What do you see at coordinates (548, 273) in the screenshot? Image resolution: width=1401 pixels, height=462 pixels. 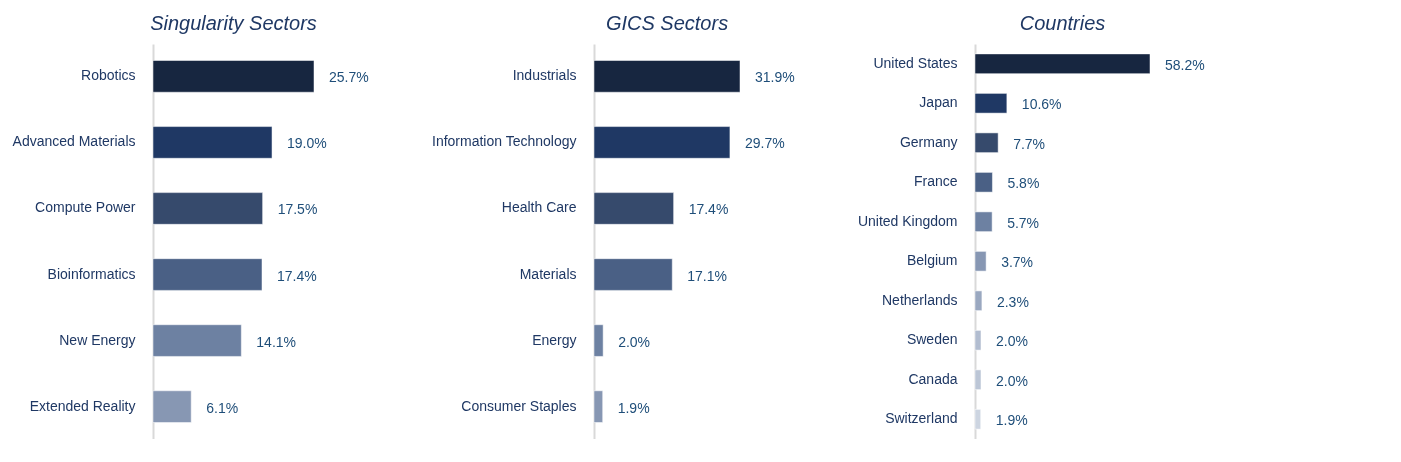 I see `y-tick-label: Materials` at bounding box center [548, 273].